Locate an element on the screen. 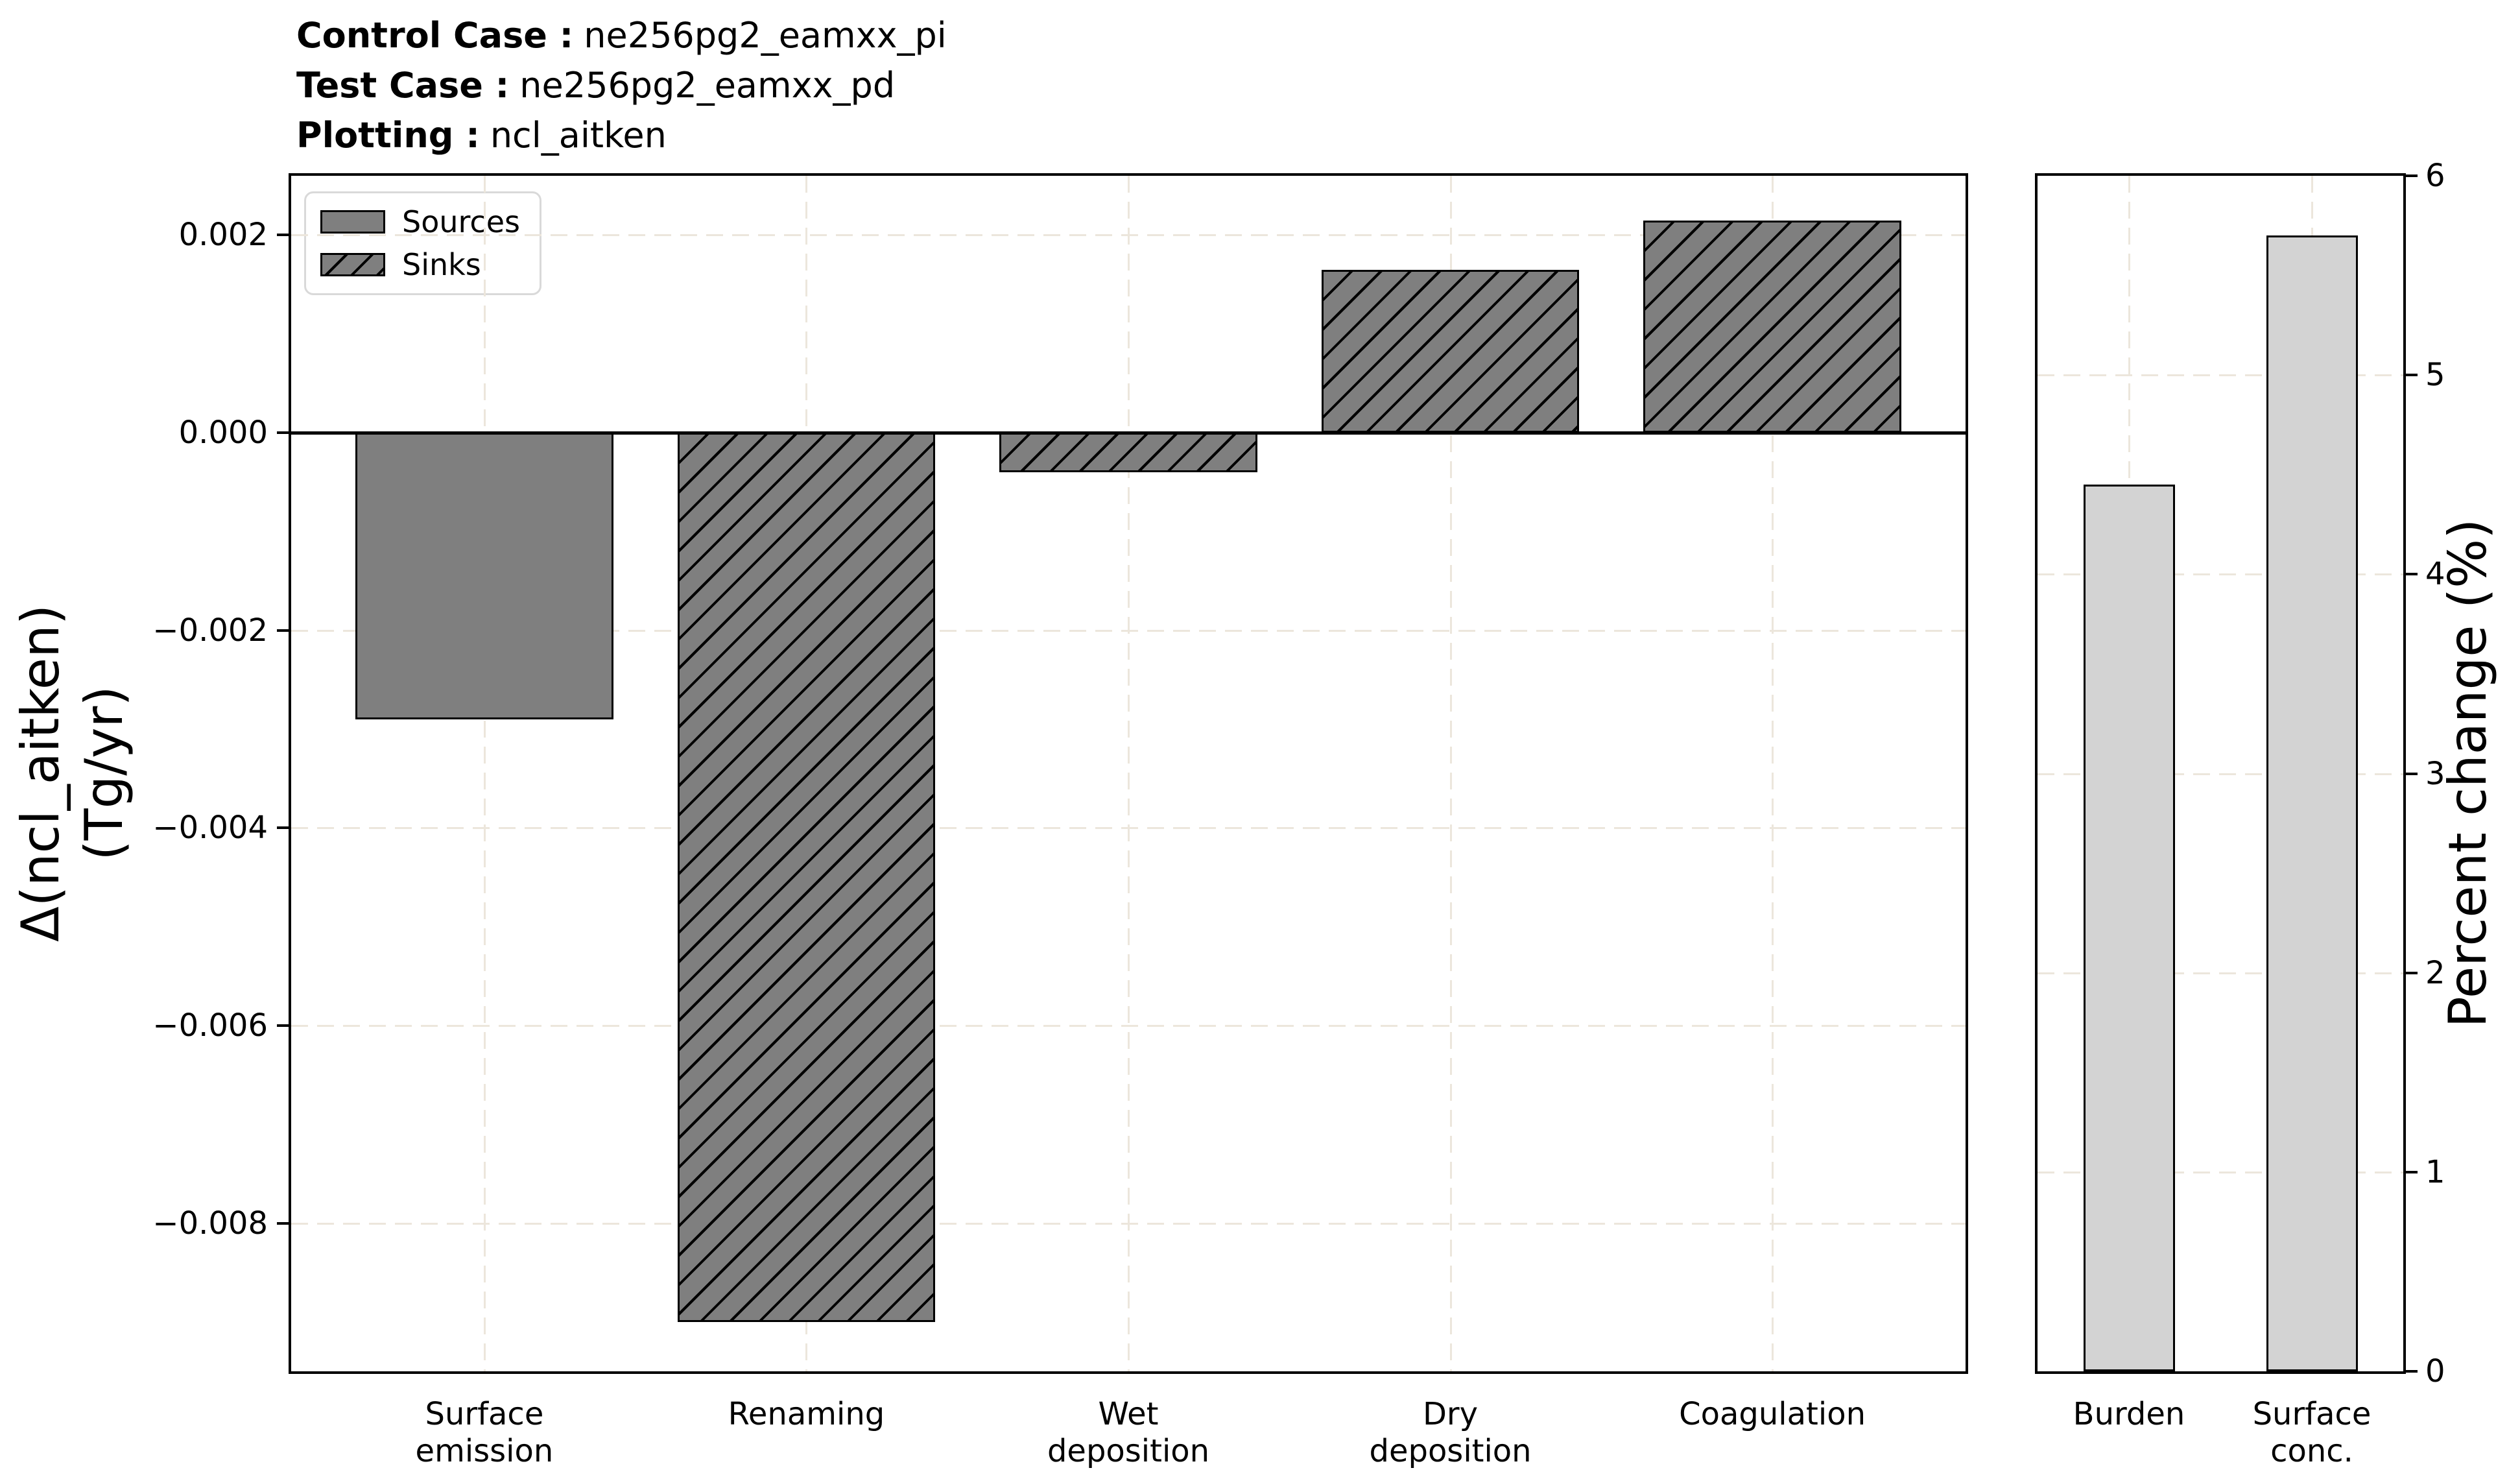 This screenshot has height=1479, width=2520. bar-surface-emission is located at coordinates (484, 576).